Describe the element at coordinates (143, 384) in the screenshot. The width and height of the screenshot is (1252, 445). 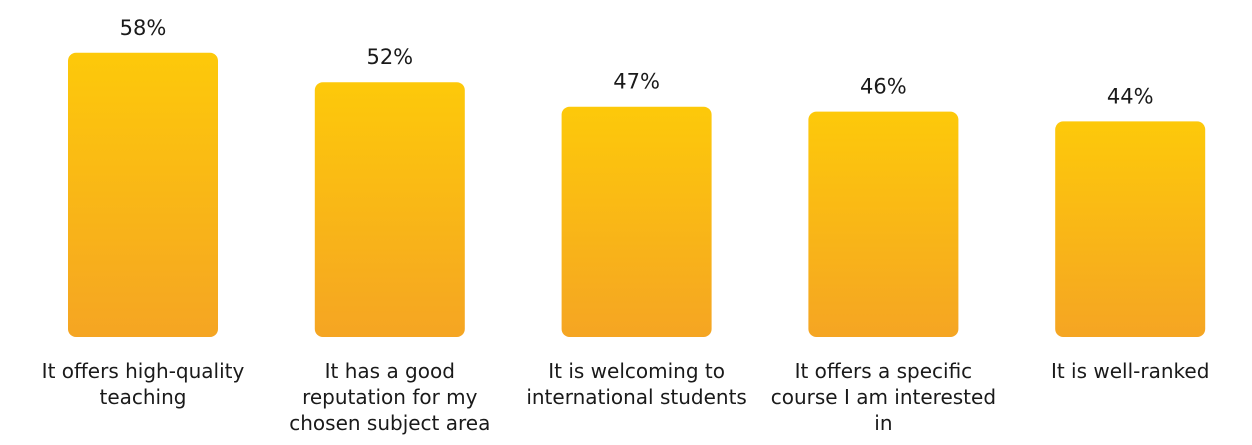
I see `category-label: It offers high-quality teaching` at that location.